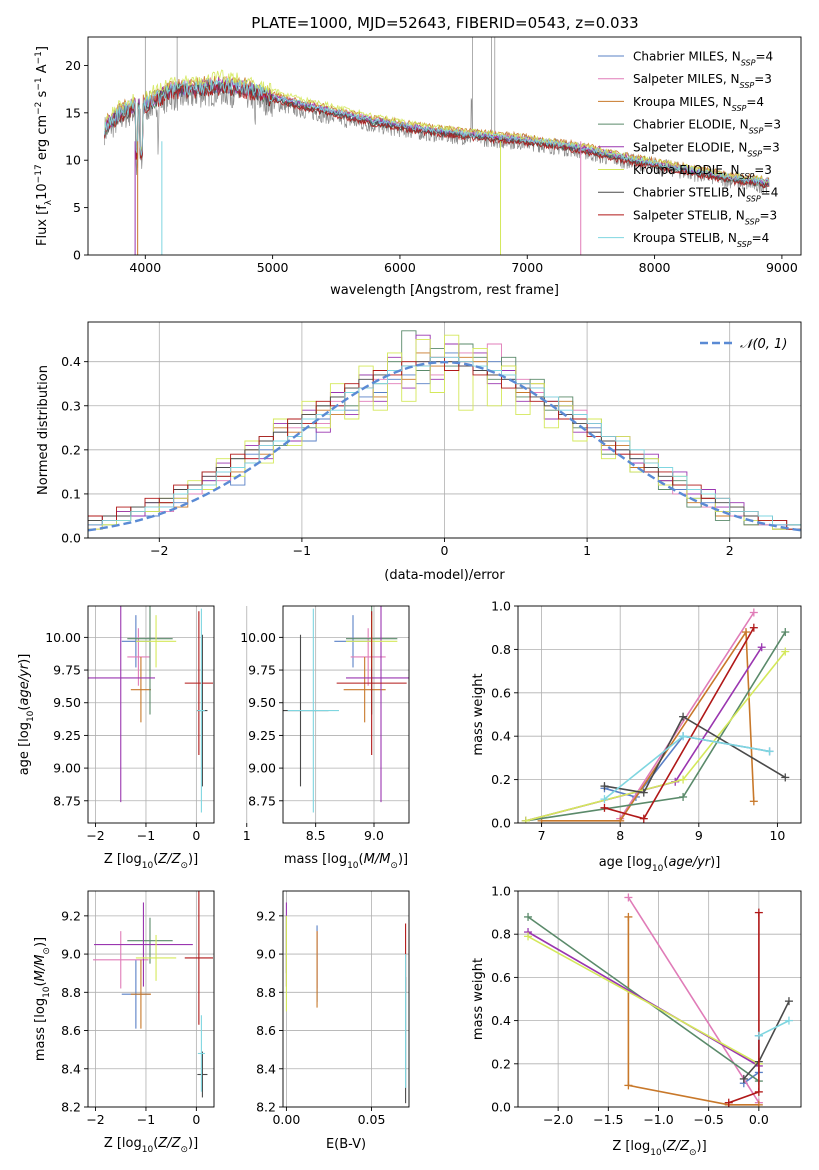  I want to click on y-axis-label-segment: λ, so click(49, 202).